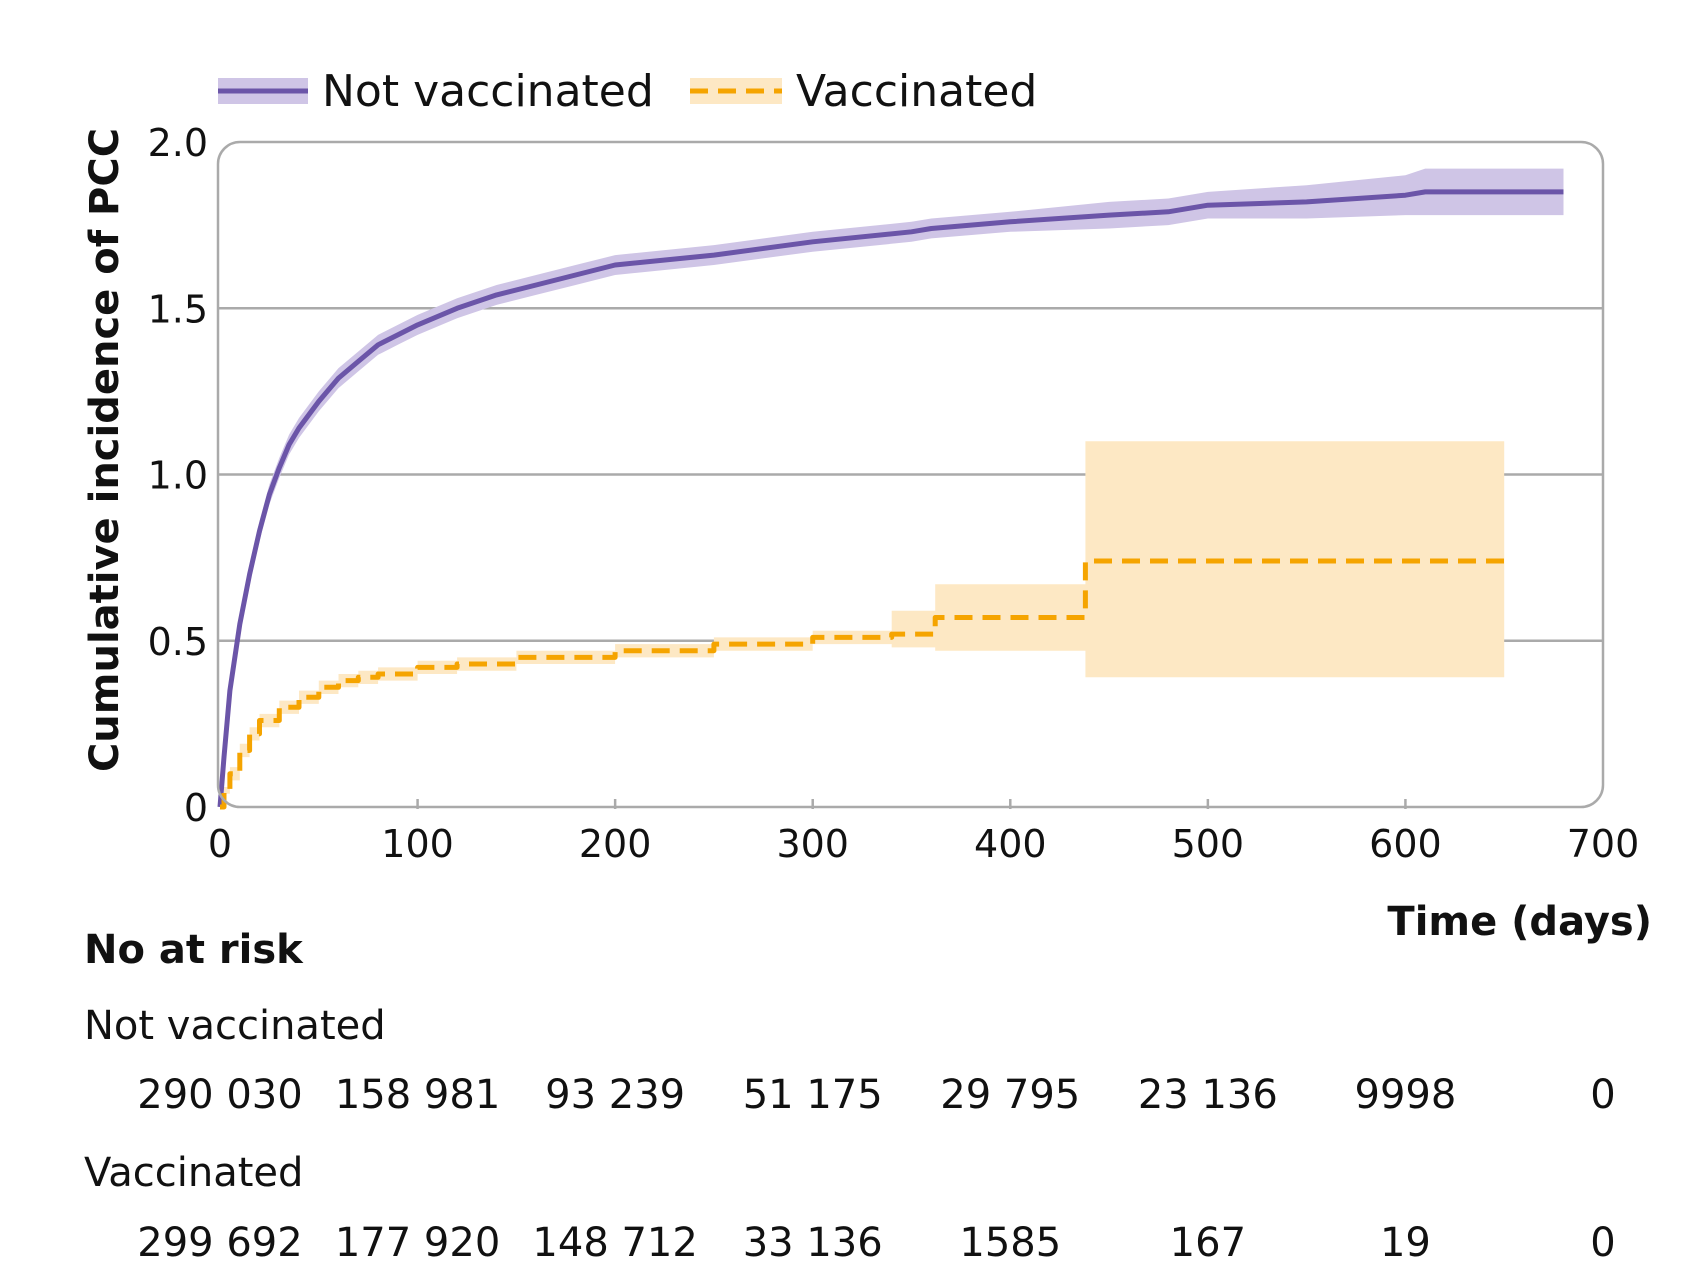 Image resolution: width=1686 pixels, height=1288 pixels. I want to click on x-tick-label: 100, so click(417, 844).